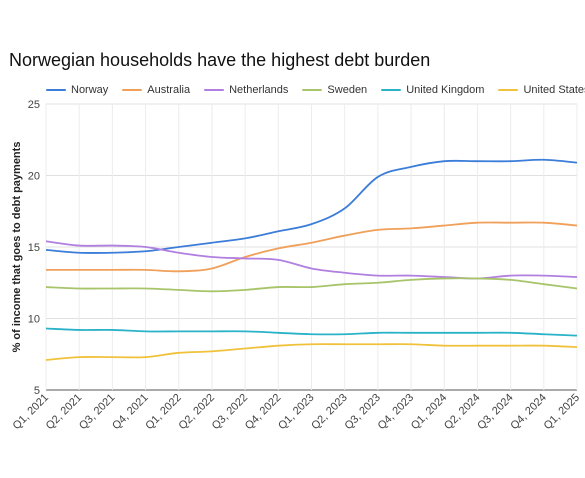 This screenshot has height=478, width=585. What do you see at coordinates (311, 352) in the screenshot?
I see `series-line-united-states` at bounding box center [311, 352].